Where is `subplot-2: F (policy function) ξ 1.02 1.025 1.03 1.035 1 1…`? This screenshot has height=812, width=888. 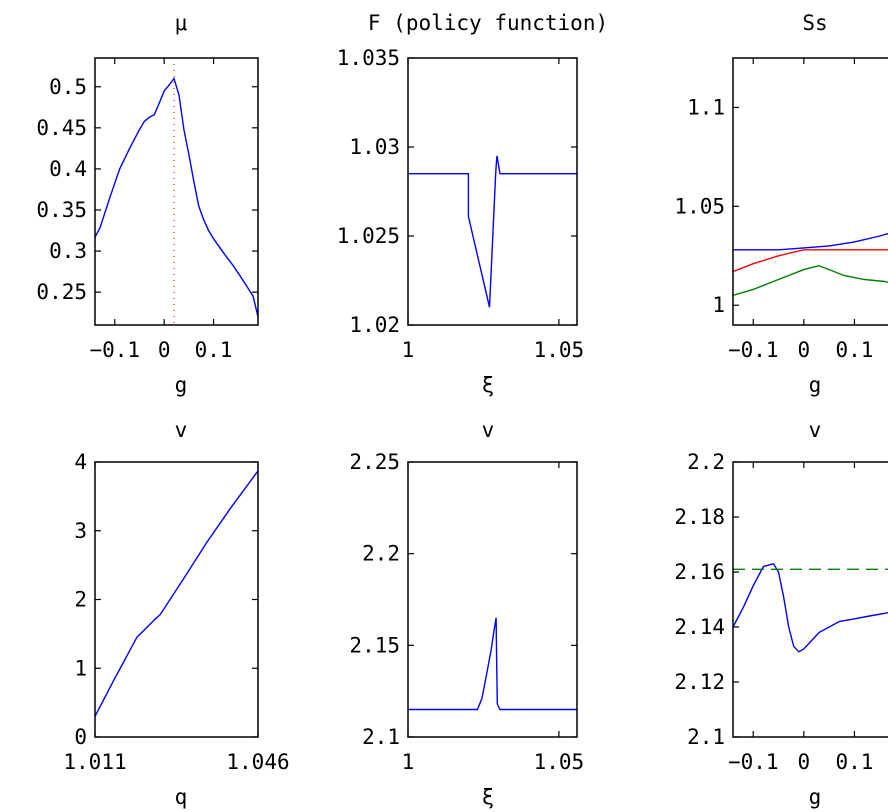
subplot-2: F (policy function) ξ 1.02 1.025 1.03 1.035 1 1… is located at coordinates (472, 204).